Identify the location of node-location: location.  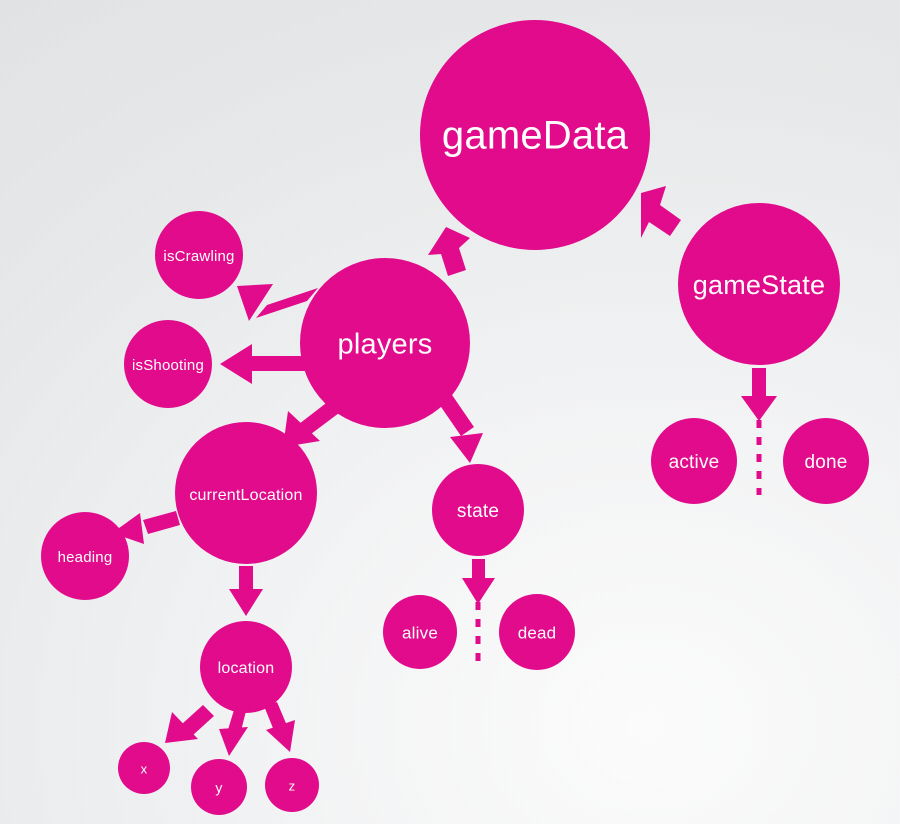
(246, 667).